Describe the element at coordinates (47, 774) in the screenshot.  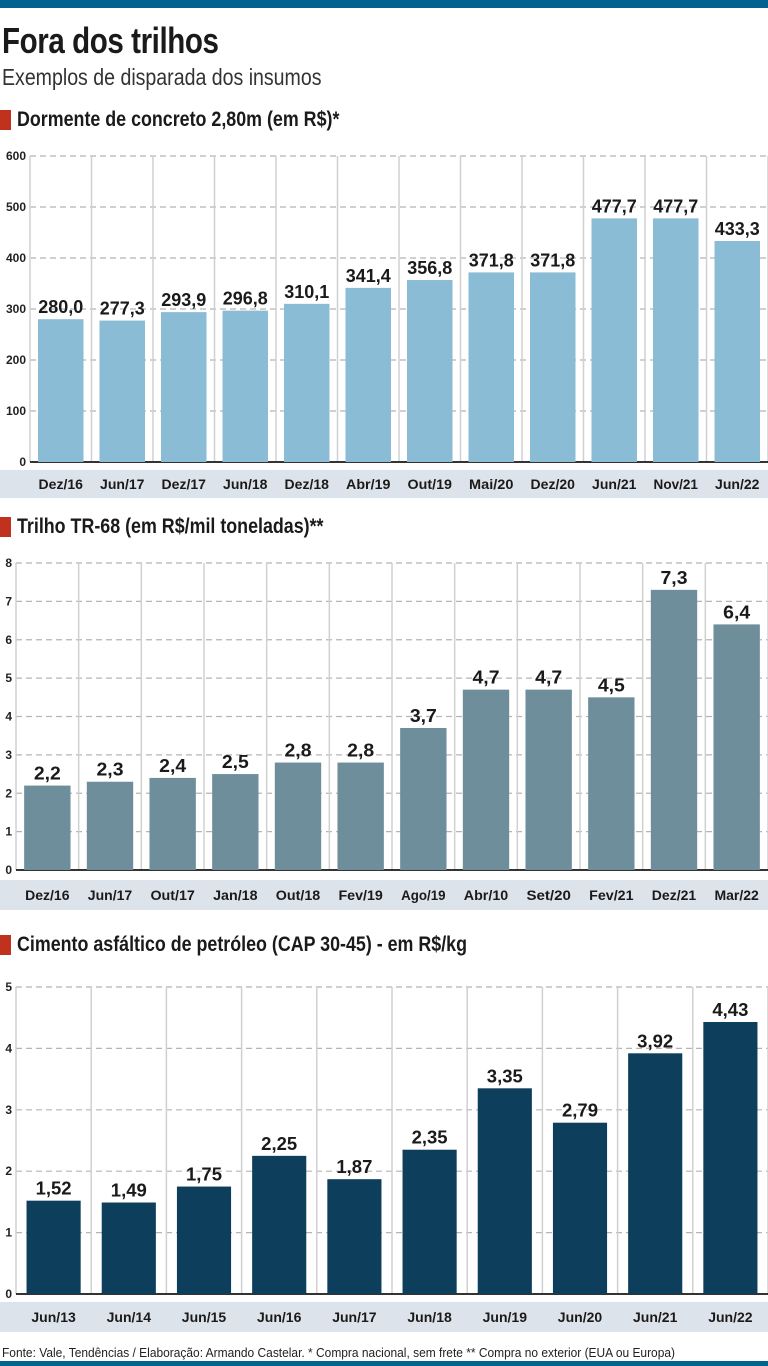
I see `data-label: 2,2` at that location.